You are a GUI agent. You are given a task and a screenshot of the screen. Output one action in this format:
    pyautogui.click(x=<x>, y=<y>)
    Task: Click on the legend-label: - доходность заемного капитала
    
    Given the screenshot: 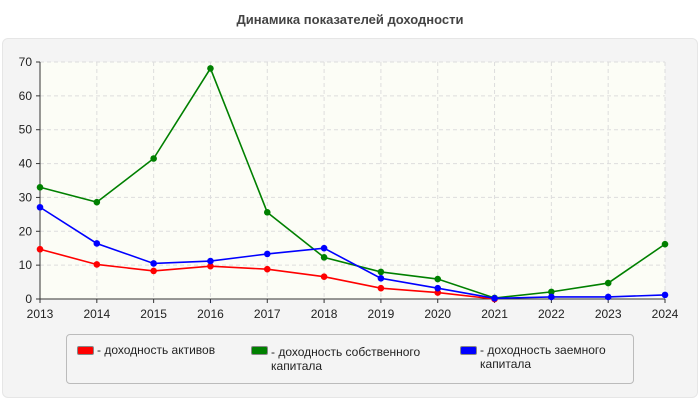 What is the action you would take?
    pyautogui.click(x=543, y=357)
    